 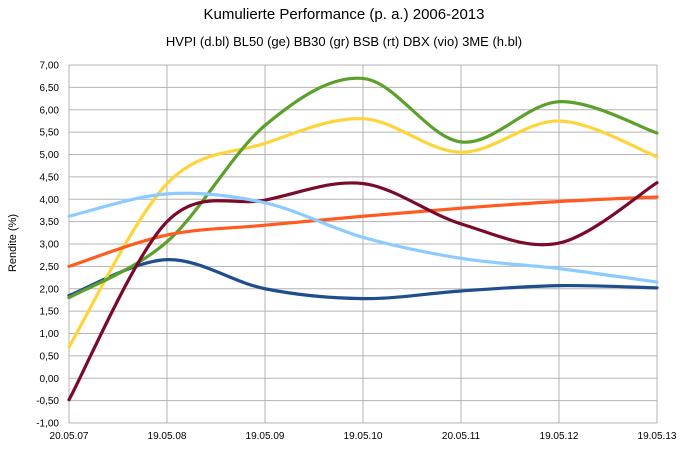 I want to click on y-tick-label: 5,00, so click(x=50, y=155).